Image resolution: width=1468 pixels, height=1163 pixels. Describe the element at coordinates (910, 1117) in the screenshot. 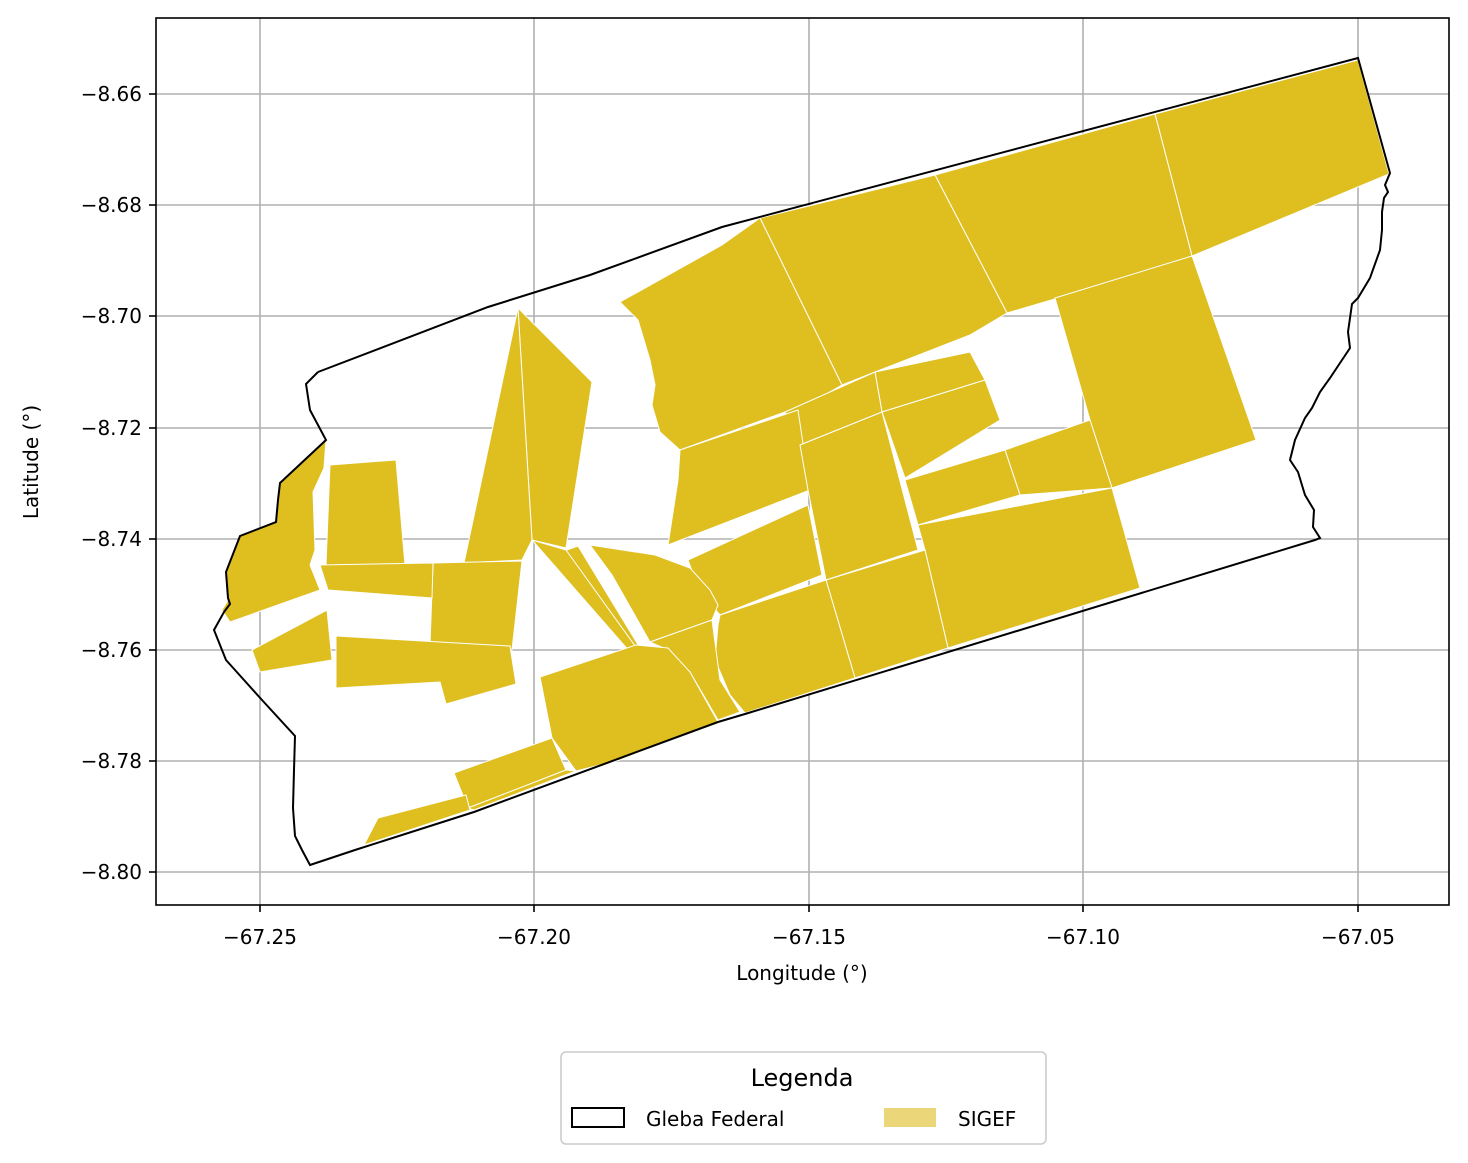

I see `legend-swatch-sigef` at that location.